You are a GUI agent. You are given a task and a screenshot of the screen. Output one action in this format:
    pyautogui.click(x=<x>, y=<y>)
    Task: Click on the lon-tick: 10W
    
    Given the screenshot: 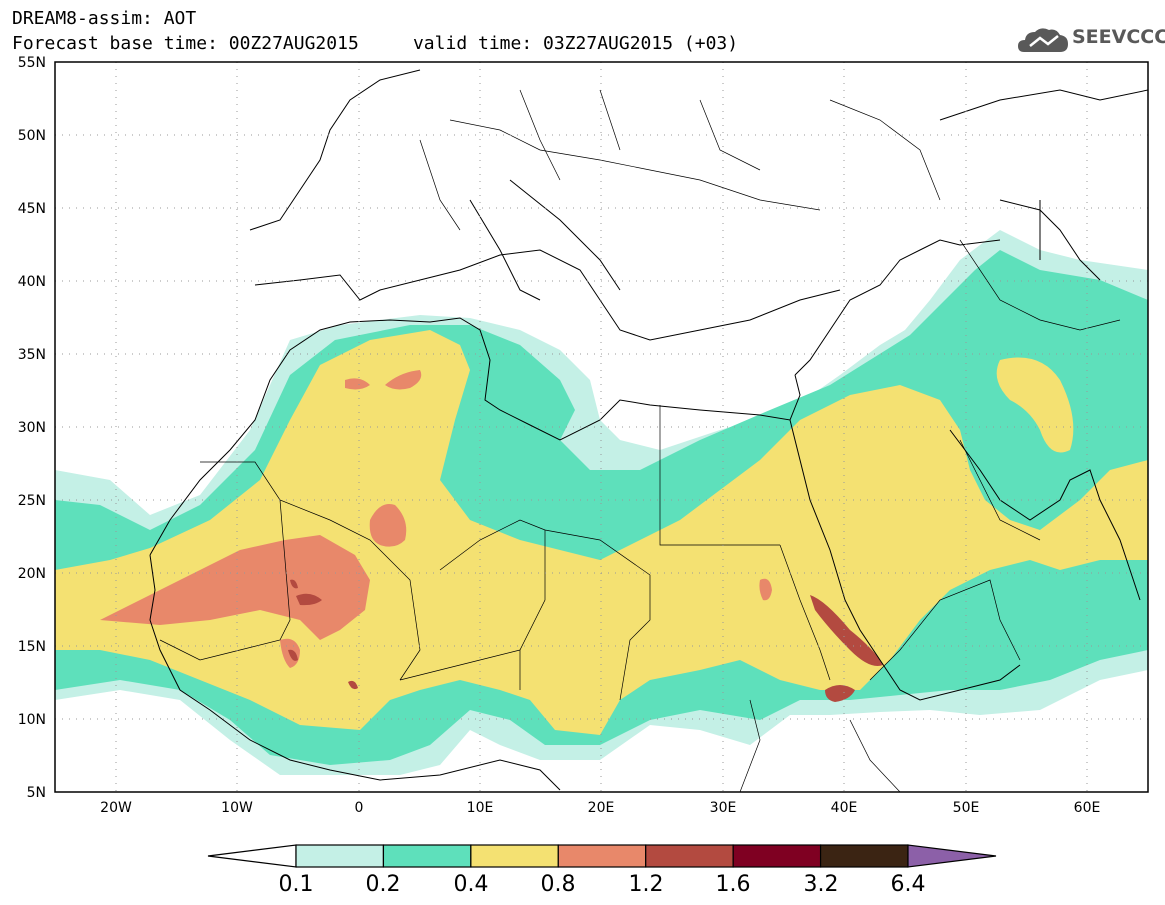 What is the action you would take?
    pyautogui.click(x=237, y=808)
    